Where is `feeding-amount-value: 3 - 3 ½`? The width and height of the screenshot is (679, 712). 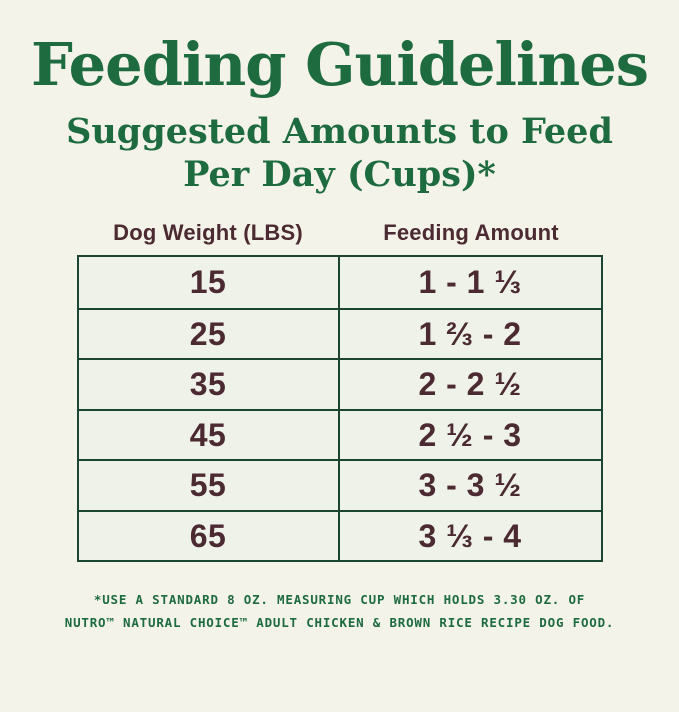 feeding-amount-value: 3 - 3 ½ is located at coordinates (470, 485).